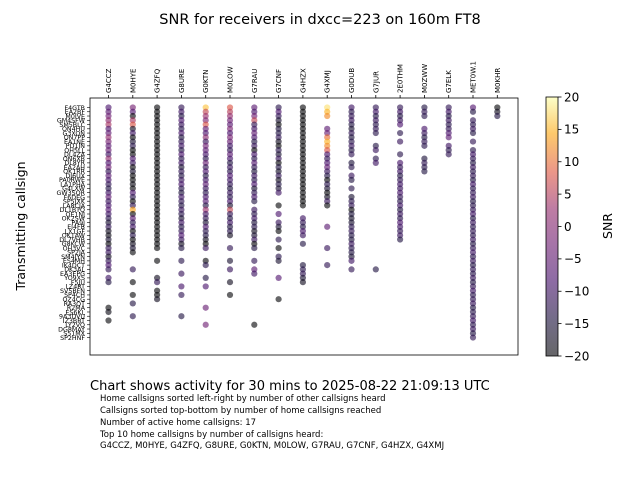 This screenshot has height=480, width=640. What do you see at coordinates (75, 108) in the screenshot?
I see `y-tick-label: F4GTB` at bounding box center [75, 108].